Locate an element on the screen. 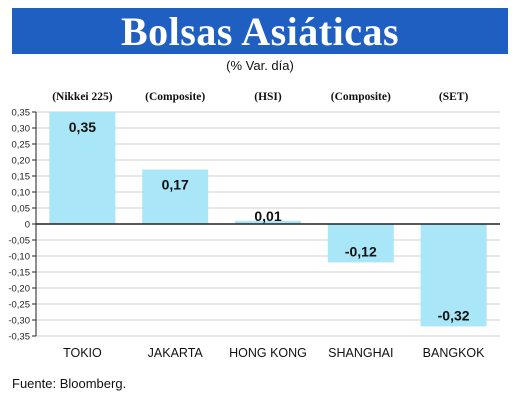 This screenshot has height=402, width=520. y-tick-label: 0,25 is located at coordinates (21, 145).